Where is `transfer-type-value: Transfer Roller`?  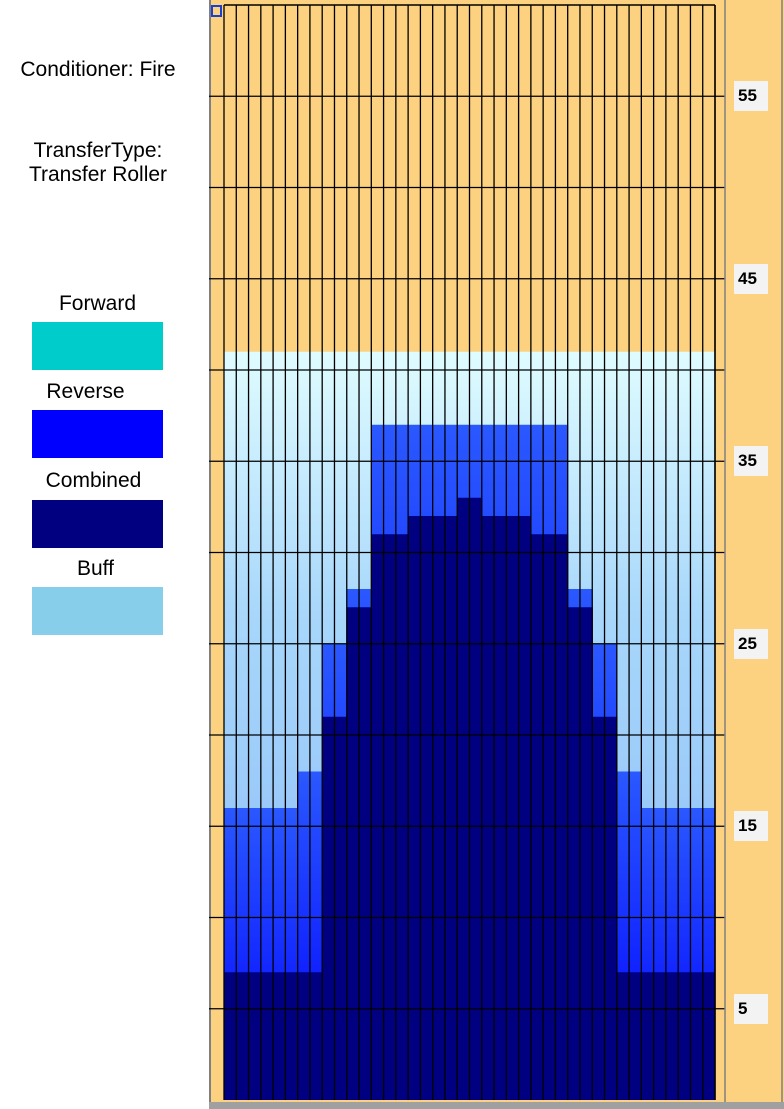 transfer-type-value: Transfer Roller is located at coordinates (98, 174).